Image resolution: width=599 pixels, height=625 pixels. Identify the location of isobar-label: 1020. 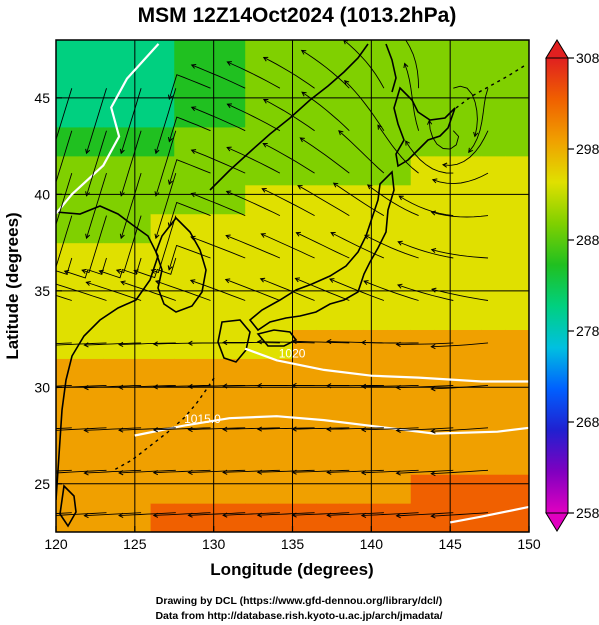
(292, 353).